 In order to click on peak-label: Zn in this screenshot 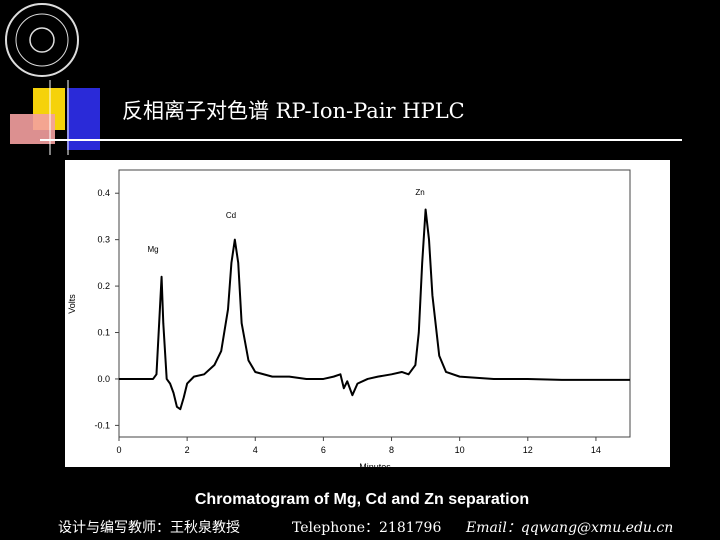, I will do `click(419, 192)`.